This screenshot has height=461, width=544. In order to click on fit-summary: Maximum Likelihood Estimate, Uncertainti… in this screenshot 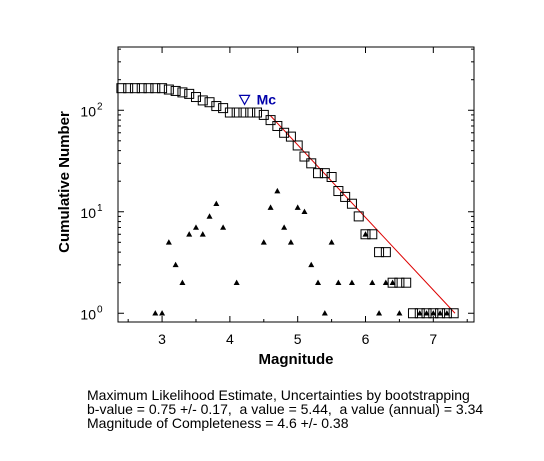, I will do `click(285, 409)`.